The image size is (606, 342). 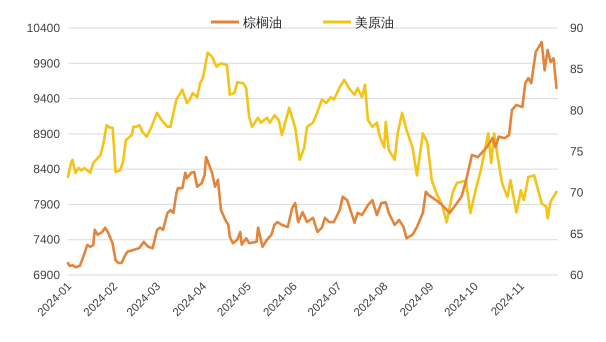 What do you see at coordinates (577, 275) in the screenshot?
I see `y2-tick-label: 60` at bounding box center [577, 275].